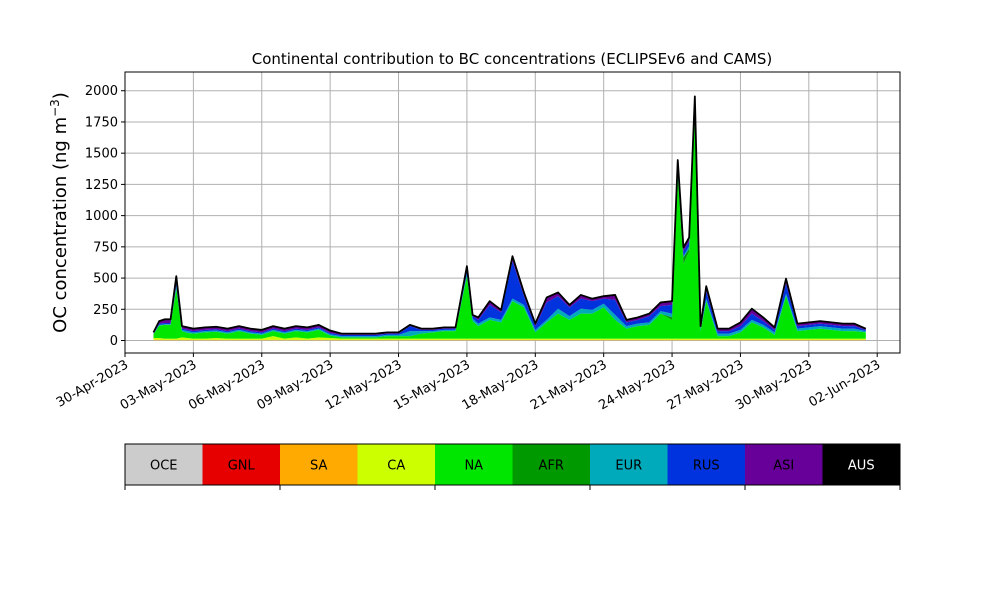 Image resolution: width=1000 pixels, height=604 pixels. Describe the element at coordinates (105, 310) in the screenshot. I see `y-tick-label: 250` at that location.